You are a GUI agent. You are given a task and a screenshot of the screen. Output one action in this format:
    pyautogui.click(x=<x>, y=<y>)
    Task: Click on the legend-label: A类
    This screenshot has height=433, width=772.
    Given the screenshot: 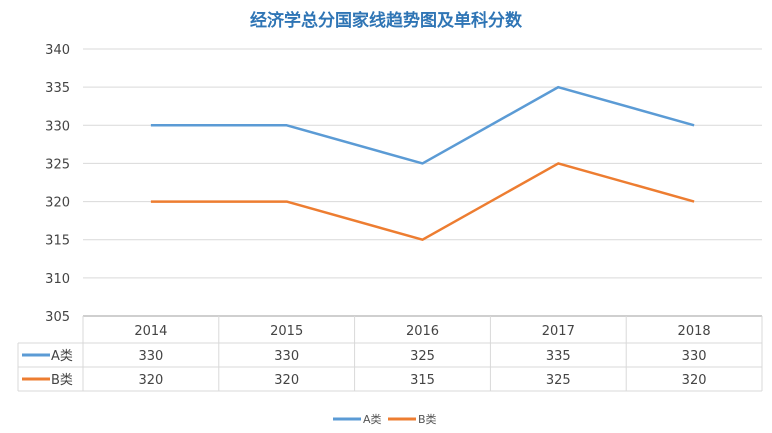 What is the action you would take?
    pyautogui.click(x=372, y=419)
    